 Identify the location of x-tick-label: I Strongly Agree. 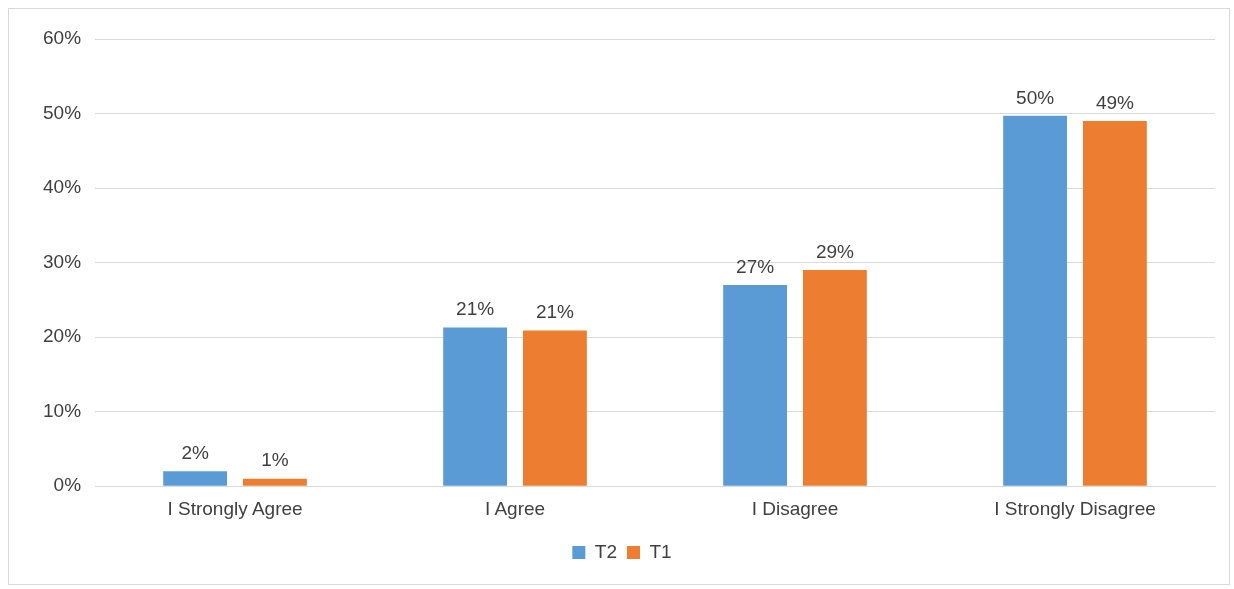
(235, 508).